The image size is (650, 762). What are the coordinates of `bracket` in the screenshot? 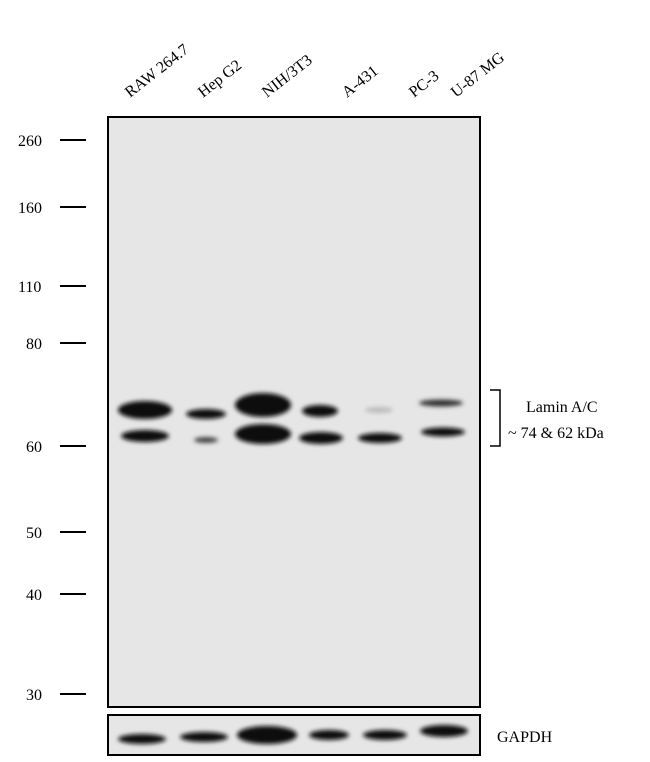 It's located at (495, 418).